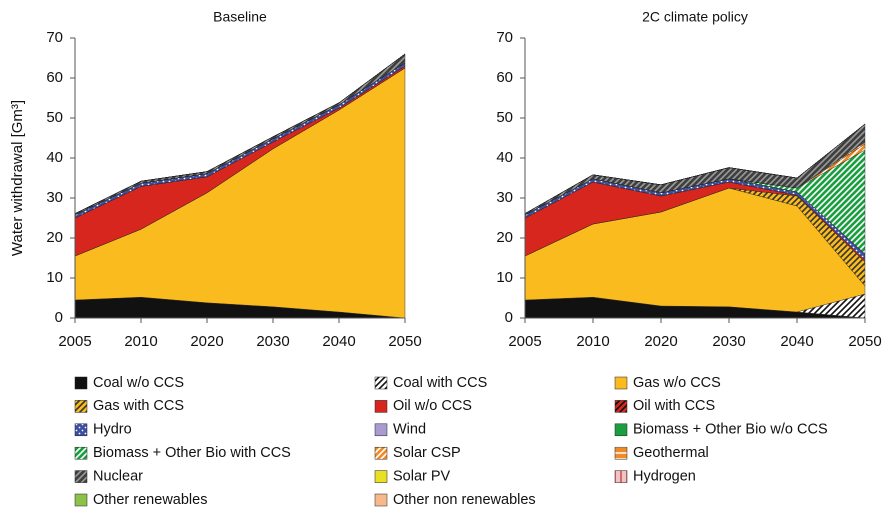 Image resolution: width=886 pixels, height=516 pixels. Describe the element at coordinates (440, 383) in the screenshot. I see `legend-label: Coal with CCS` at that location.